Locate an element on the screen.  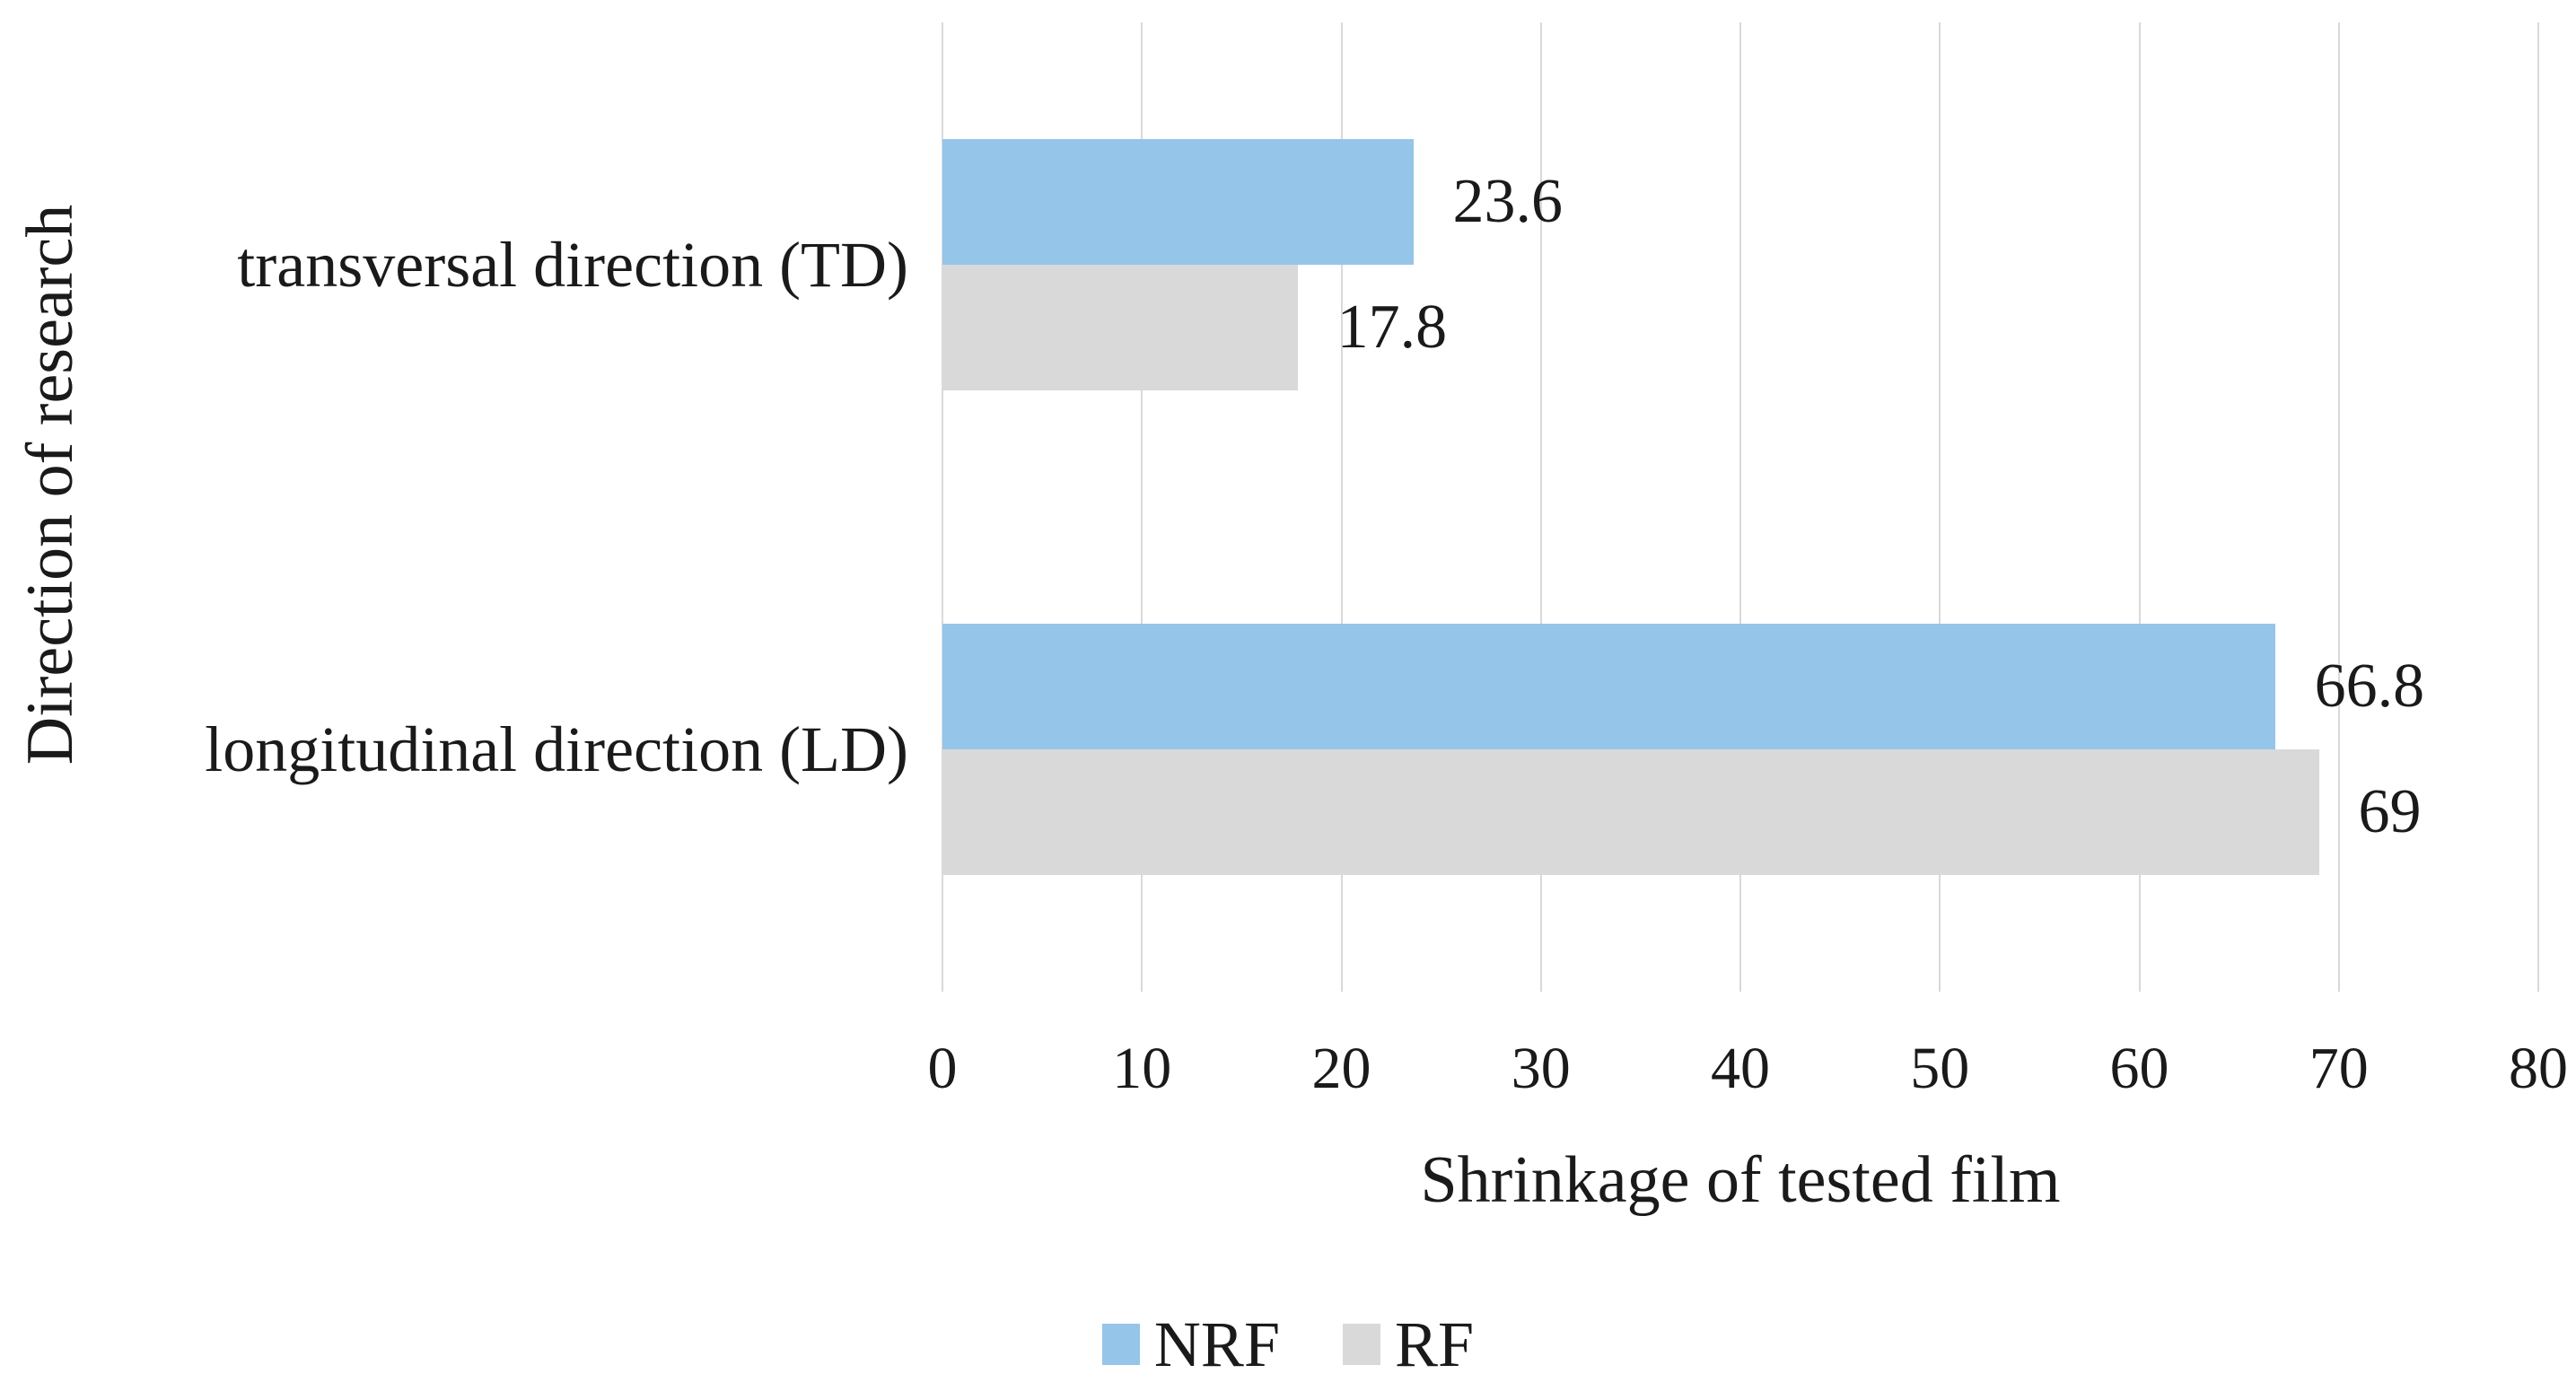
bar-nrf-cat0 is located at coordinates (1178, 202).